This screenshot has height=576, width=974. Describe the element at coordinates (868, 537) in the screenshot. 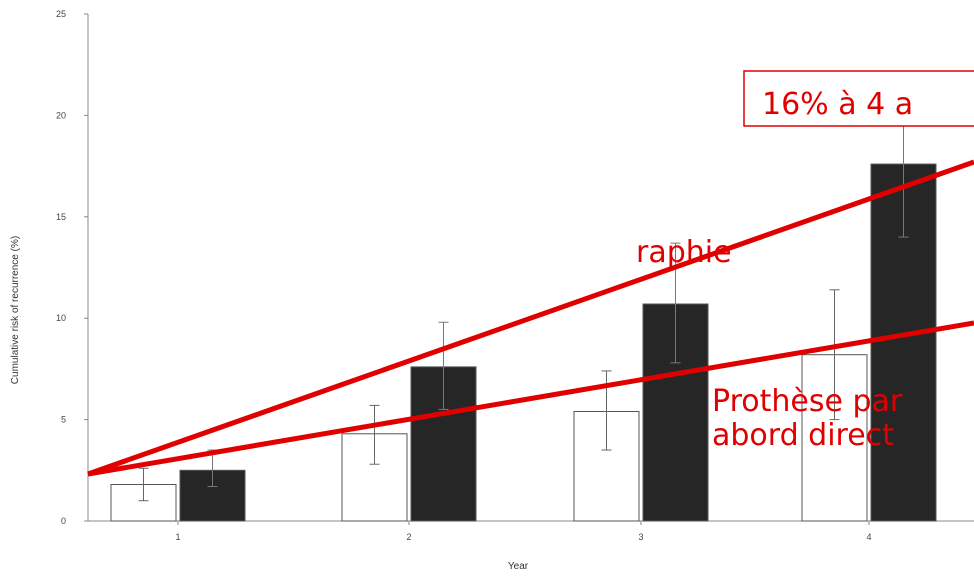

I see `x-tick-label: 4` at that location.